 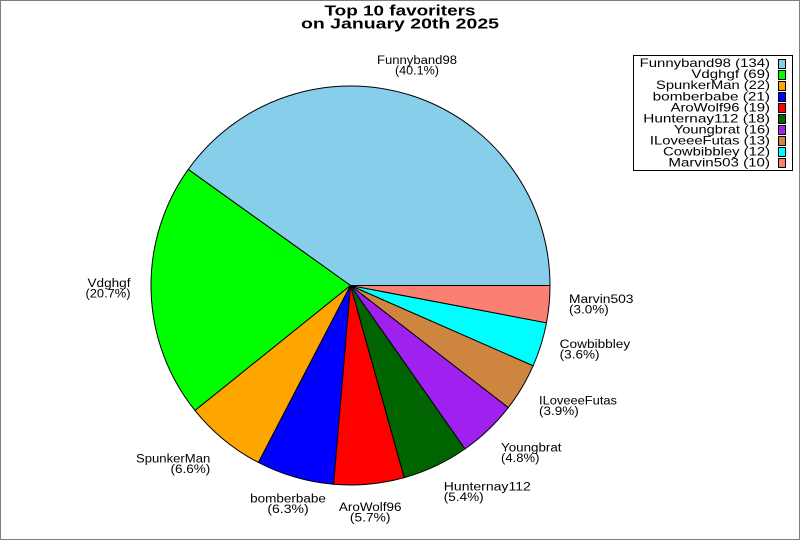 What do you see at coordinates (370, 519) in the screenshot?
I see `svg-text: (5.7%)` at bounding box center [370, 519].